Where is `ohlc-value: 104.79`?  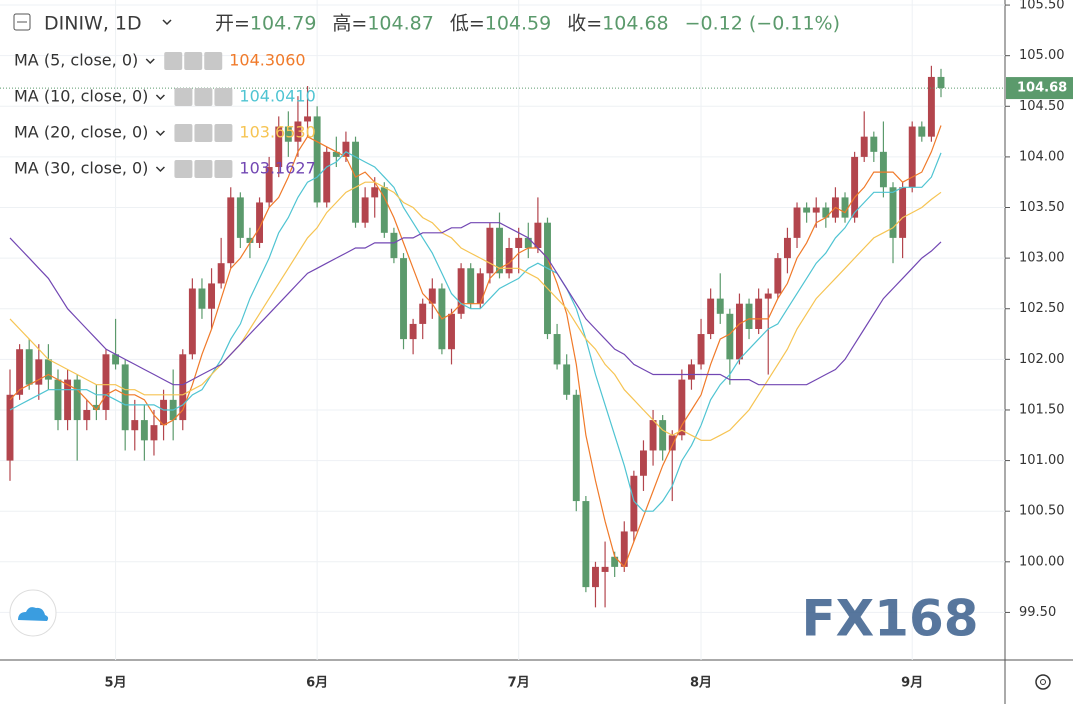
ohlc-value: 104.79 is located at coordinates (283, 24).